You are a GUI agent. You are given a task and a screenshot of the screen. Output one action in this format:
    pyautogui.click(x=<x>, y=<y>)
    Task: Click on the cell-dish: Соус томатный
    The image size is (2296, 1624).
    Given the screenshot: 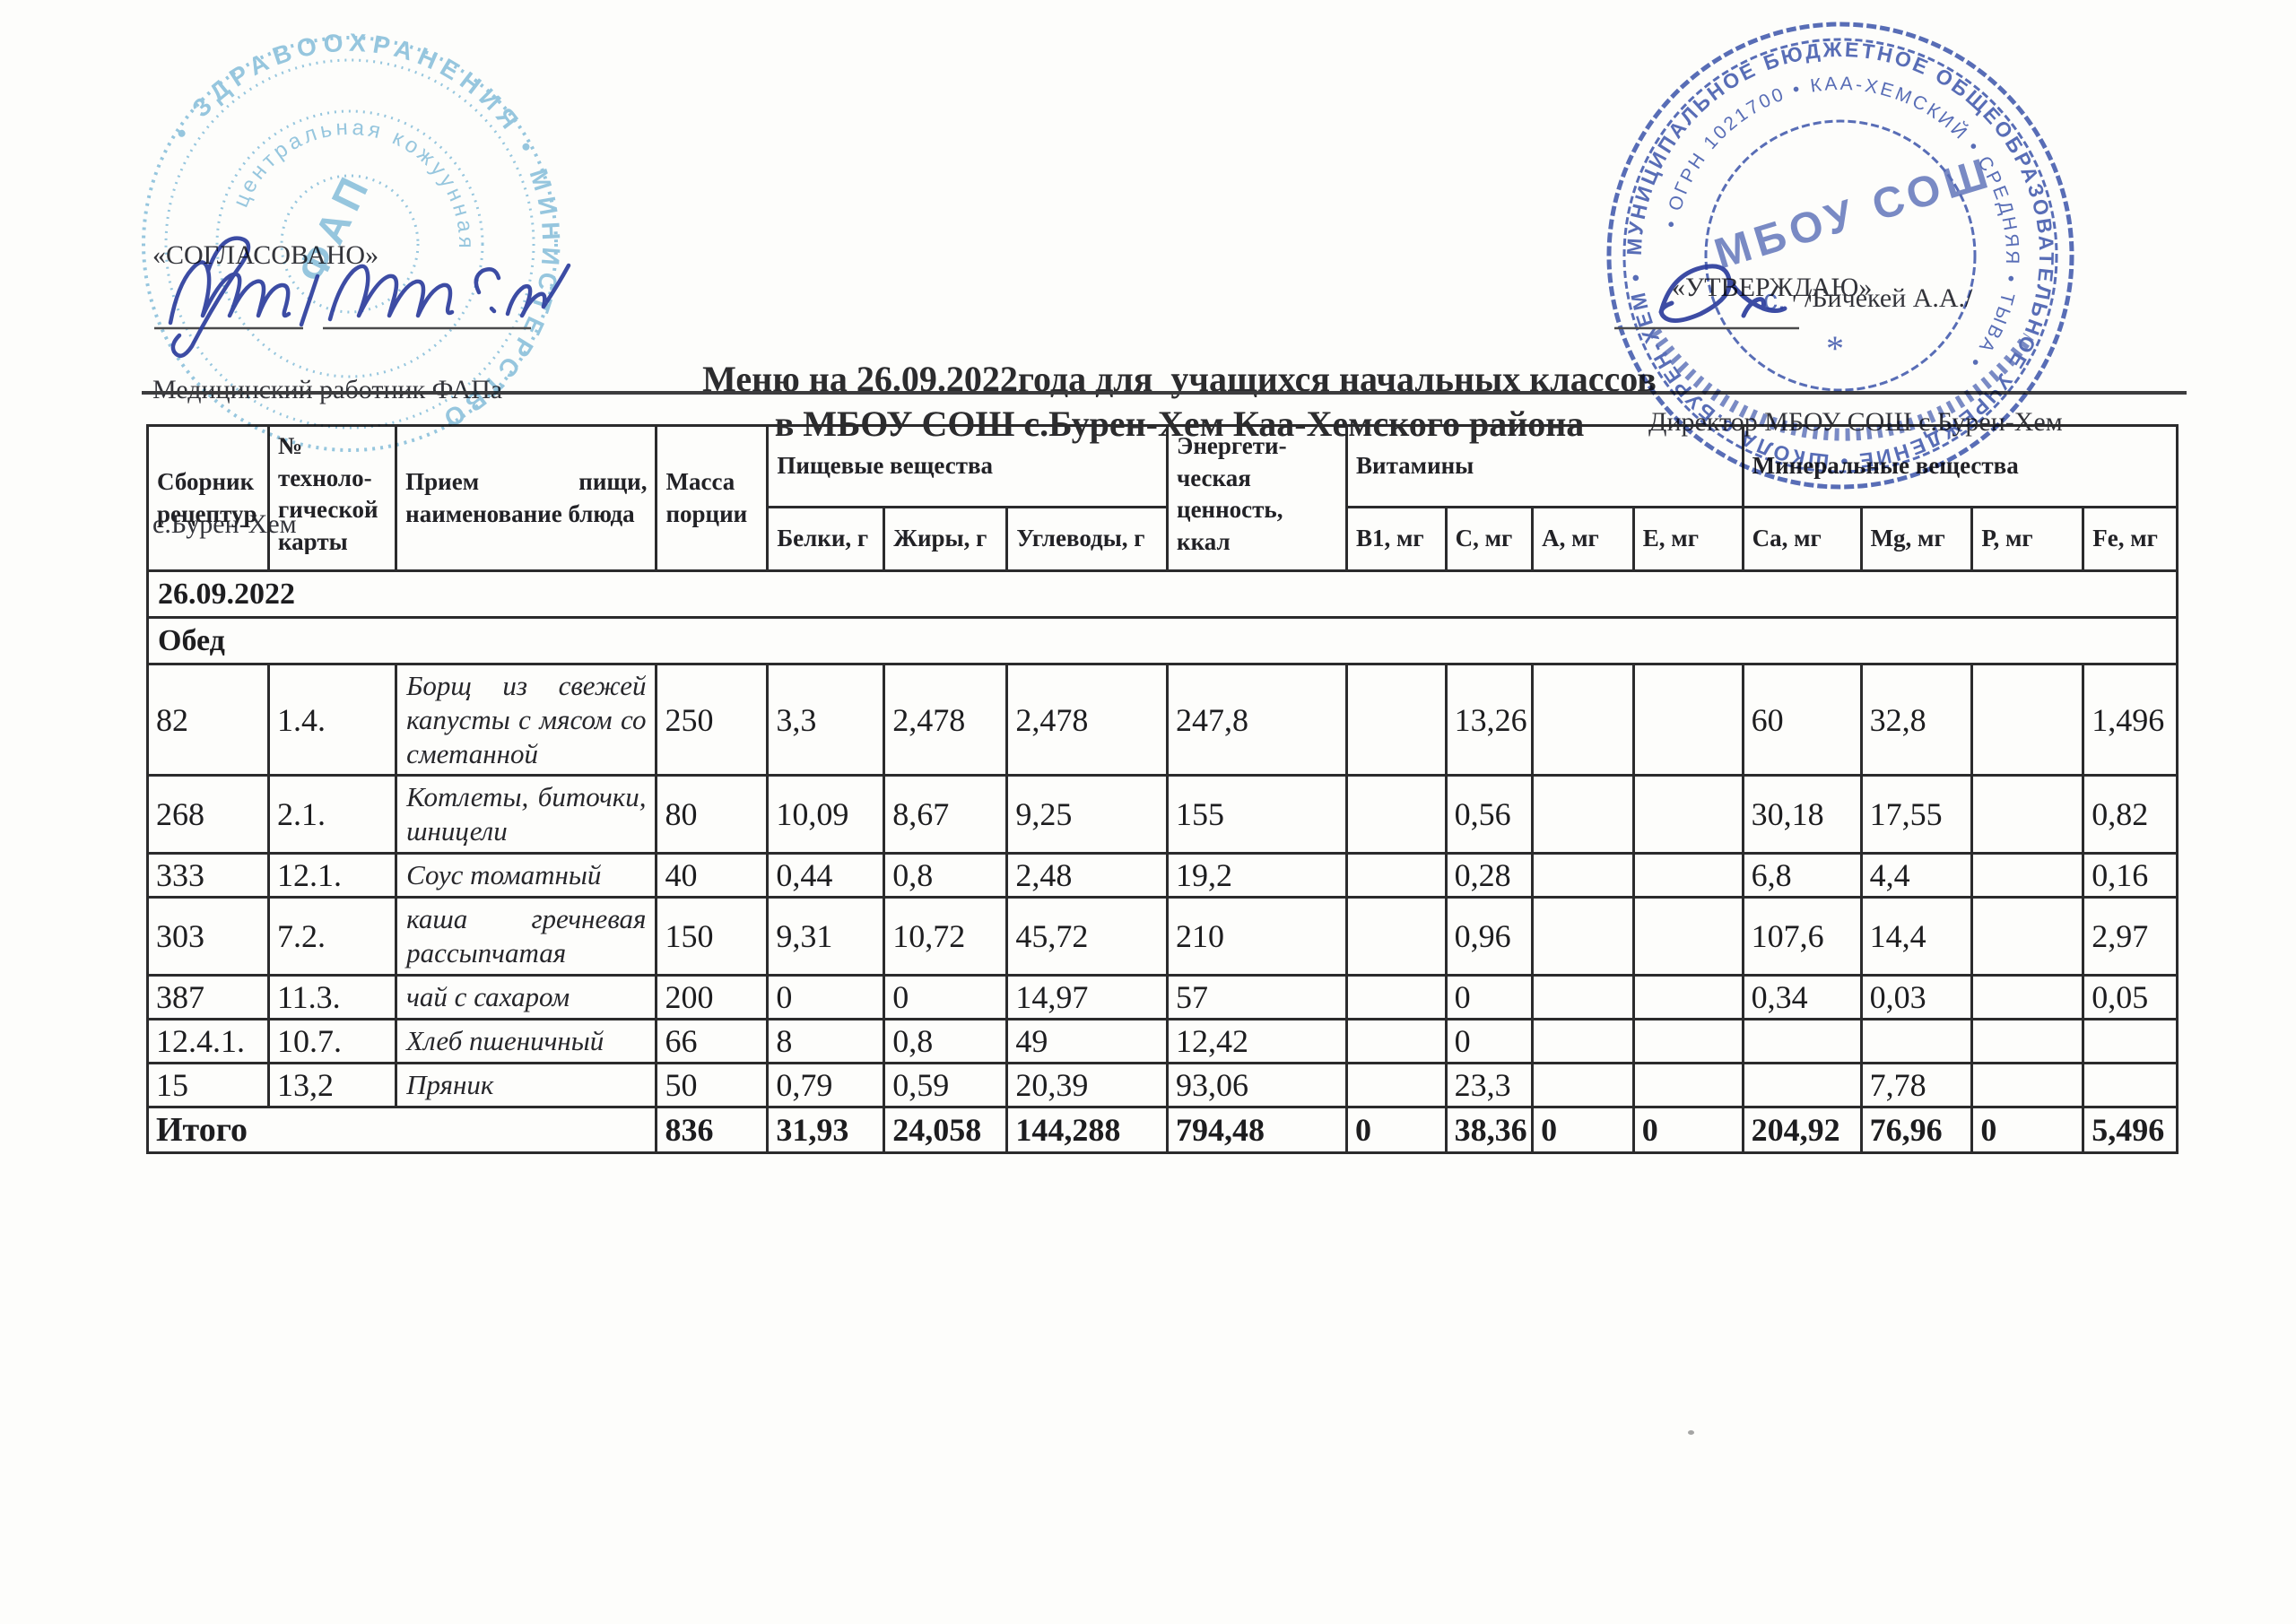 What is the action you would take?
    pyautogui.click(x=526, y=875)
    